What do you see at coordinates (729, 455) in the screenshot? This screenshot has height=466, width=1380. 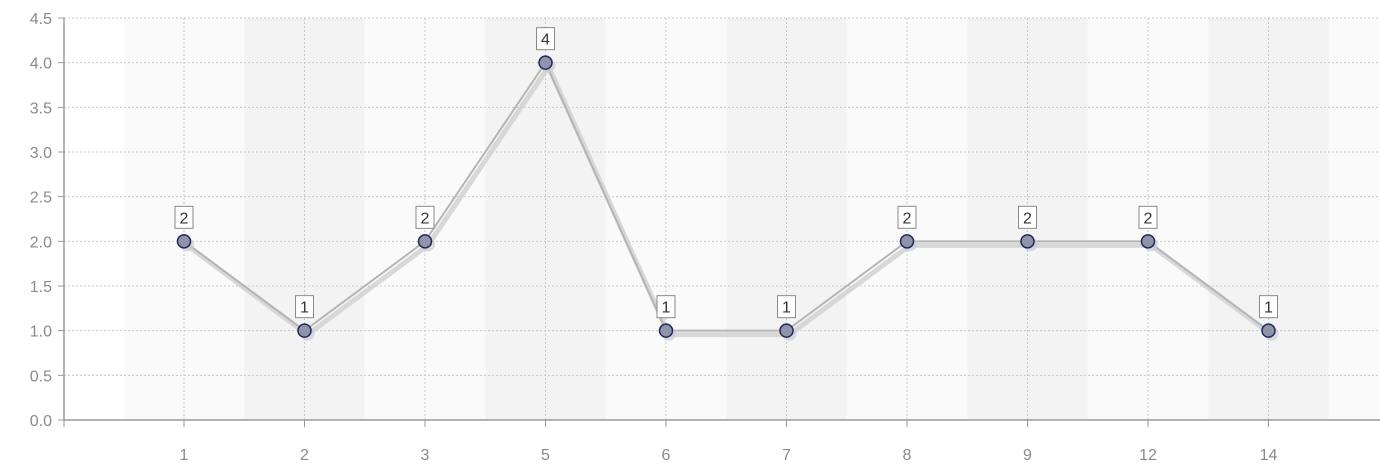 I see `x-axis-ticks: 1 2 3 5 6 7 8 9 12 14` at bounding box center [729, 455].